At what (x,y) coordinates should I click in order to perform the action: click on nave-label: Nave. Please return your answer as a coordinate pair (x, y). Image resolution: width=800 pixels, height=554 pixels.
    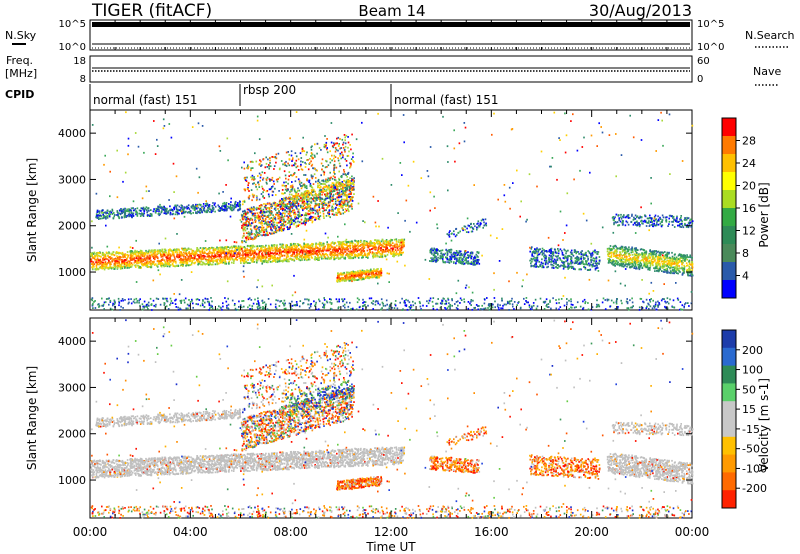
    Looking at the image, I should click on (767, 71).